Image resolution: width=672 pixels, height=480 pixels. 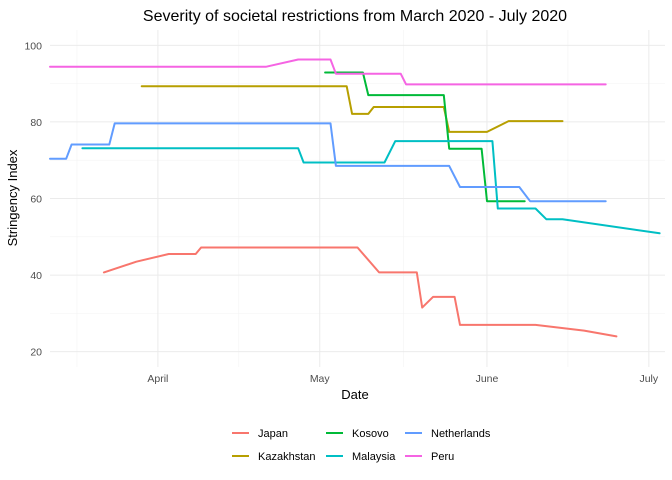 I want to click on y-axis: 20 40 60 80 100, so click(x=33, y=199).